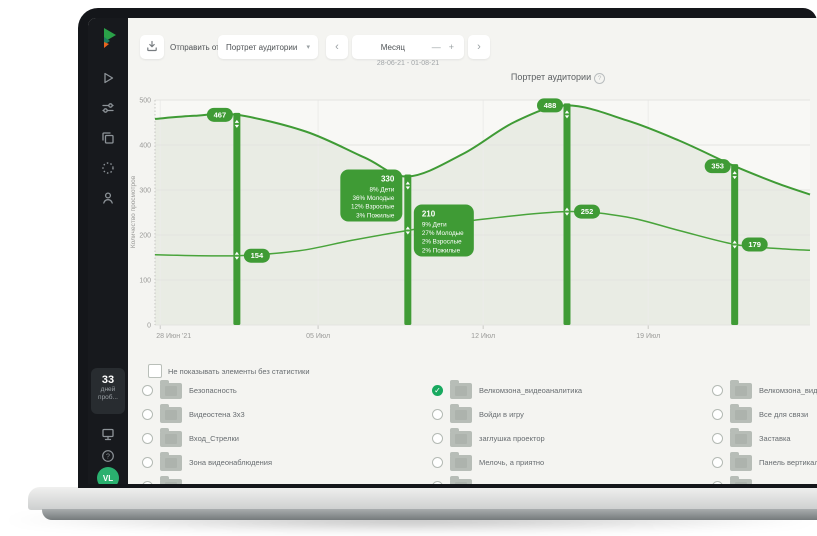 The width and height of the screenshot is (817, 536). I want to click on filter-item: Панель вертикальная внутр, so click(764, 462).